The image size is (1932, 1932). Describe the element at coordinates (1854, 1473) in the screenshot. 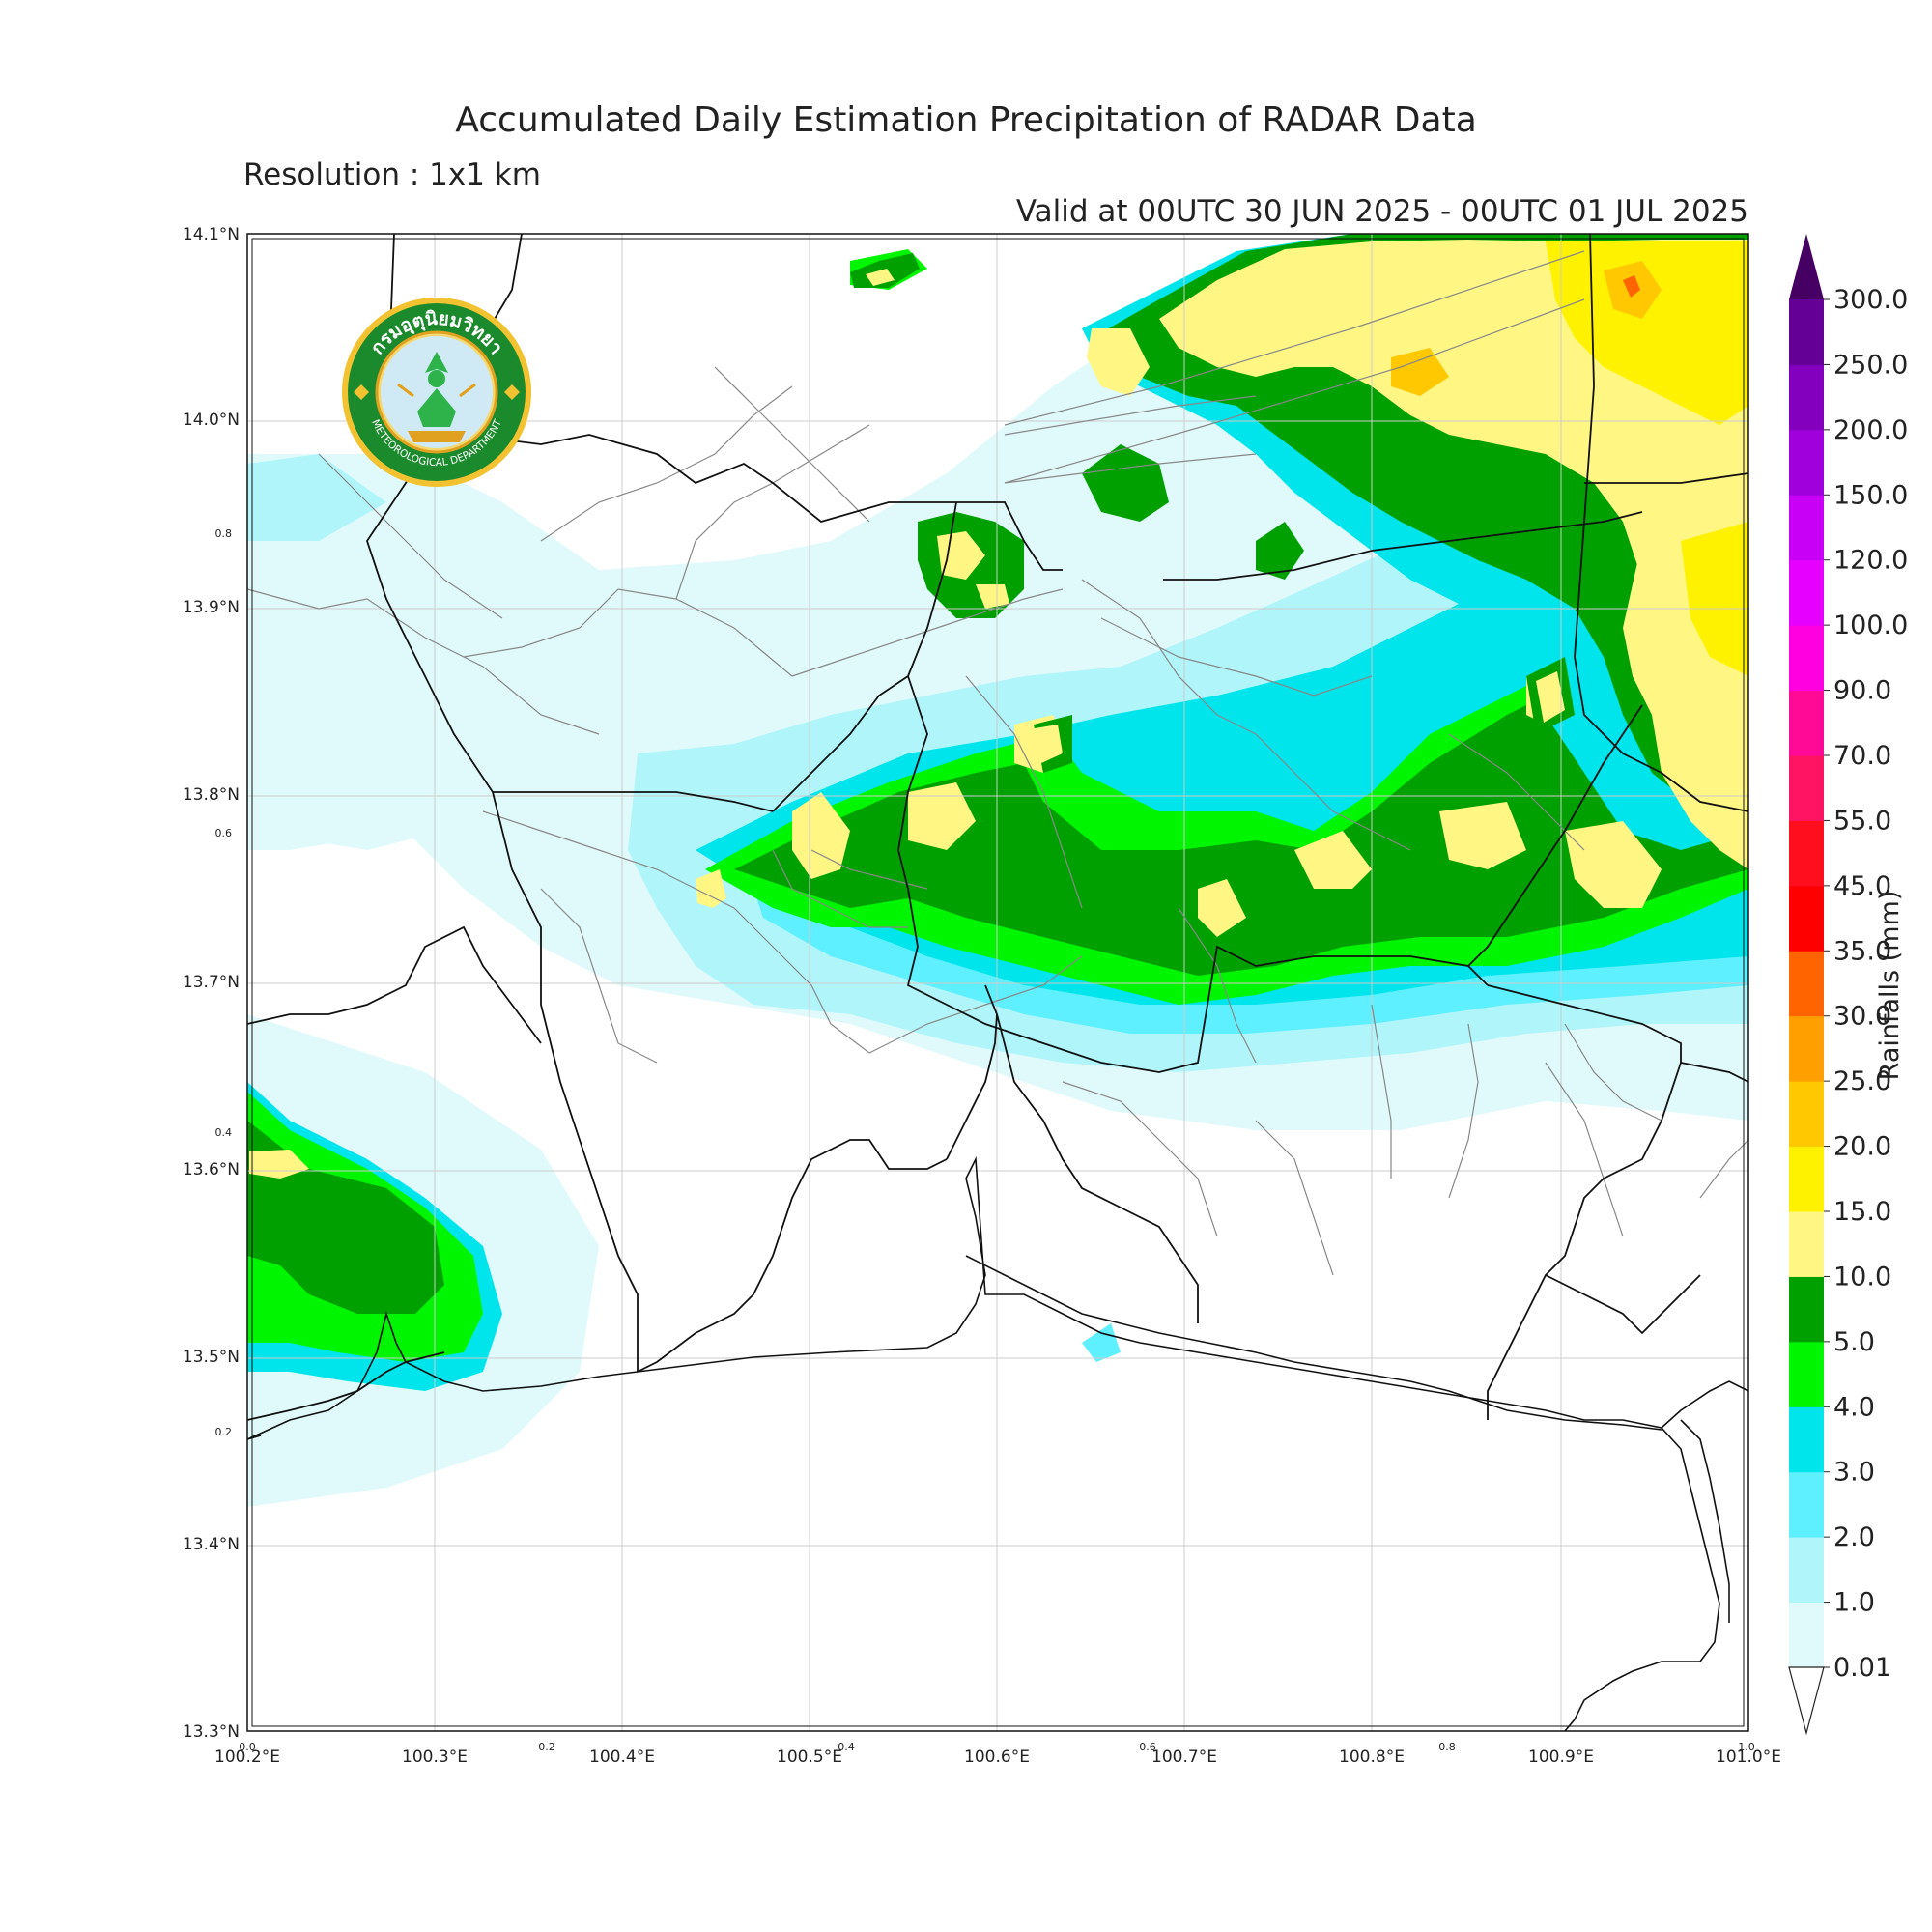

I see `colorbar-tick-label: 3.0` at that location.